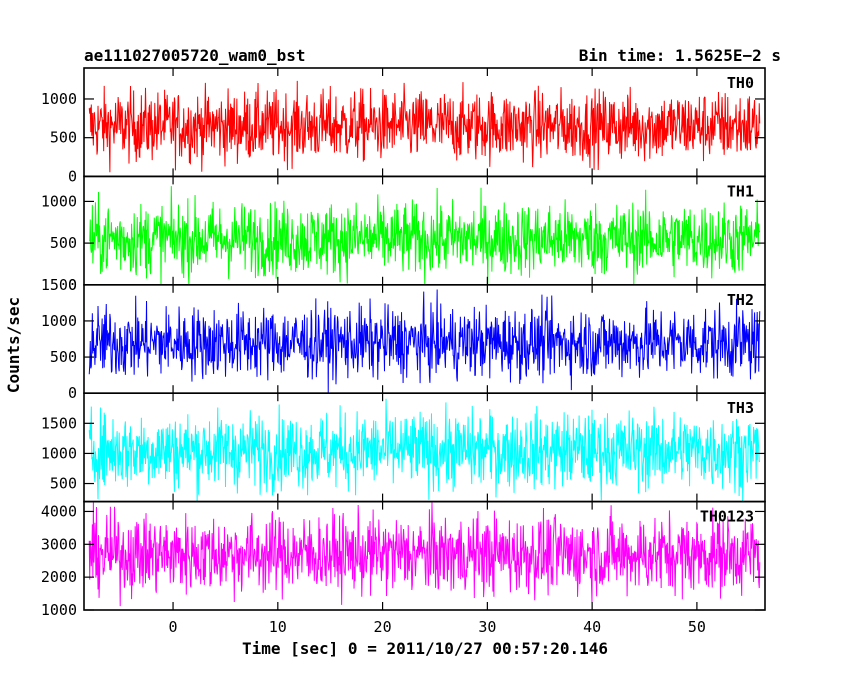 The width and height of the screenshot is (850, 680). What do you see at coordinates (697, 627) in the screenshot?
I see `x-tick-label: 50` at bounding box center [697, 627].